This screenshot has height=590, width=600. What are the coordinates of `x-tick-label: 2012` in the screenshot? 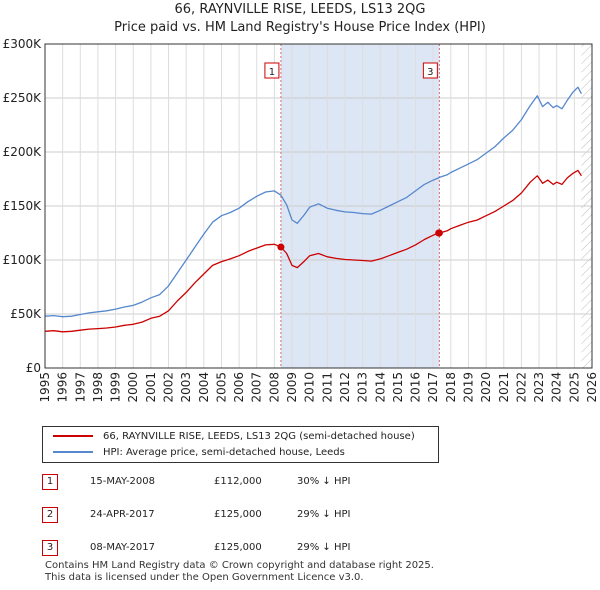 It's located at (345, 387).